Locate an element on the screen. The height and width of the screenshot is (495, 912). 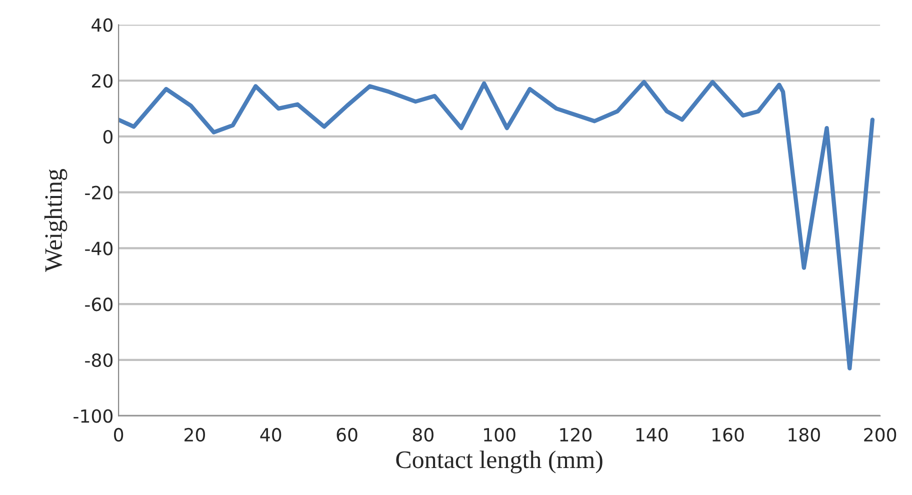
y-tick-label: 0 is located at coordinates (107, 137).